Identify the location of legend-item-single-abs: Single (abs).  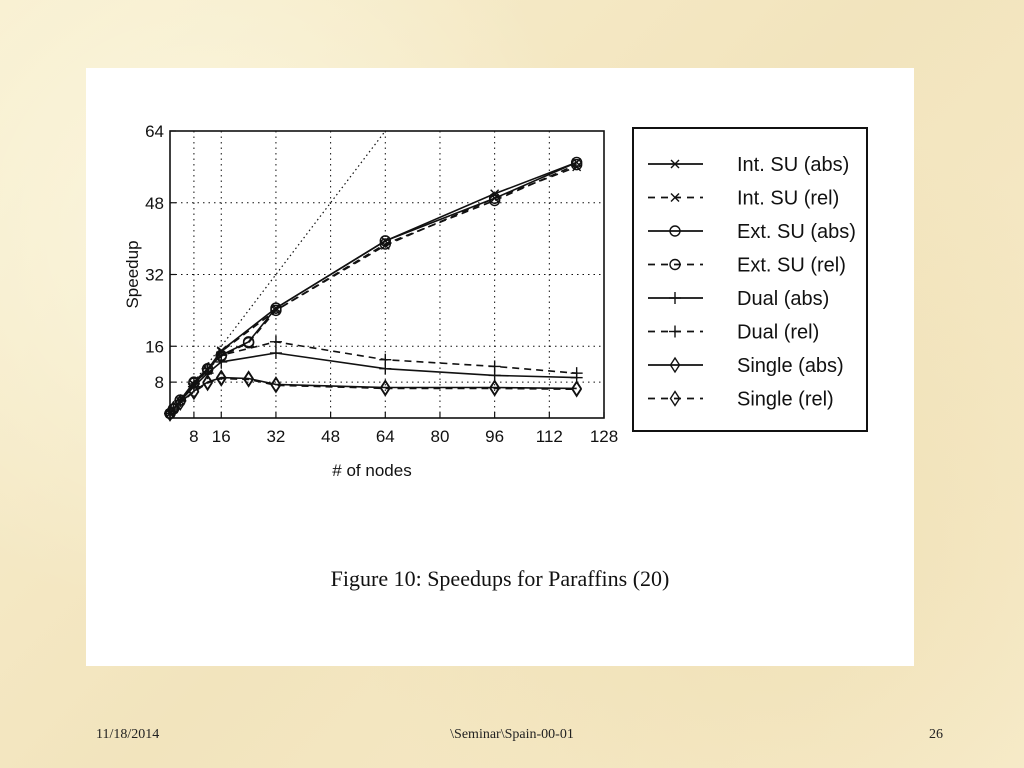
(746, 366).